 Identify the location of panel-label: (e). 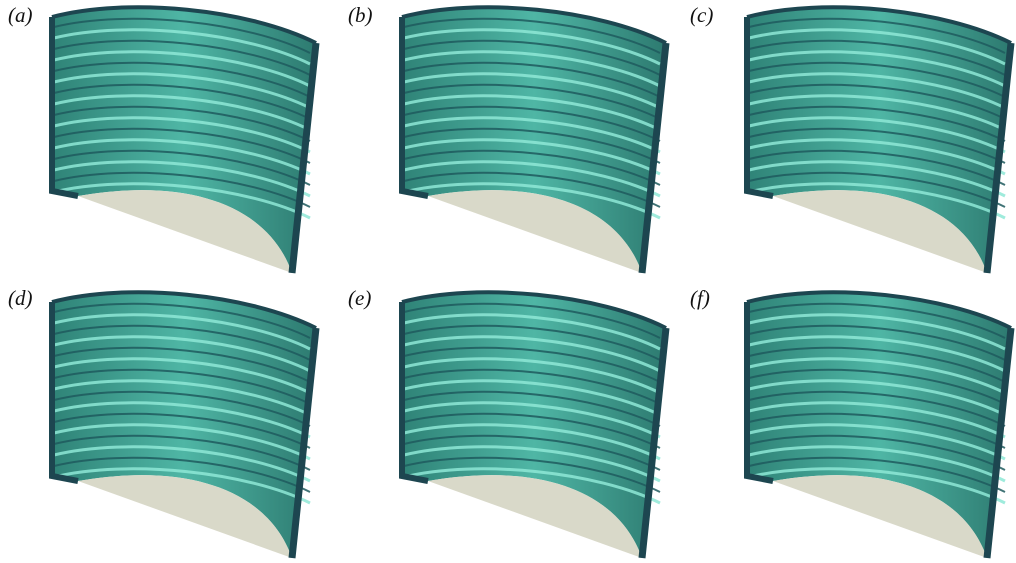
(359, 298).